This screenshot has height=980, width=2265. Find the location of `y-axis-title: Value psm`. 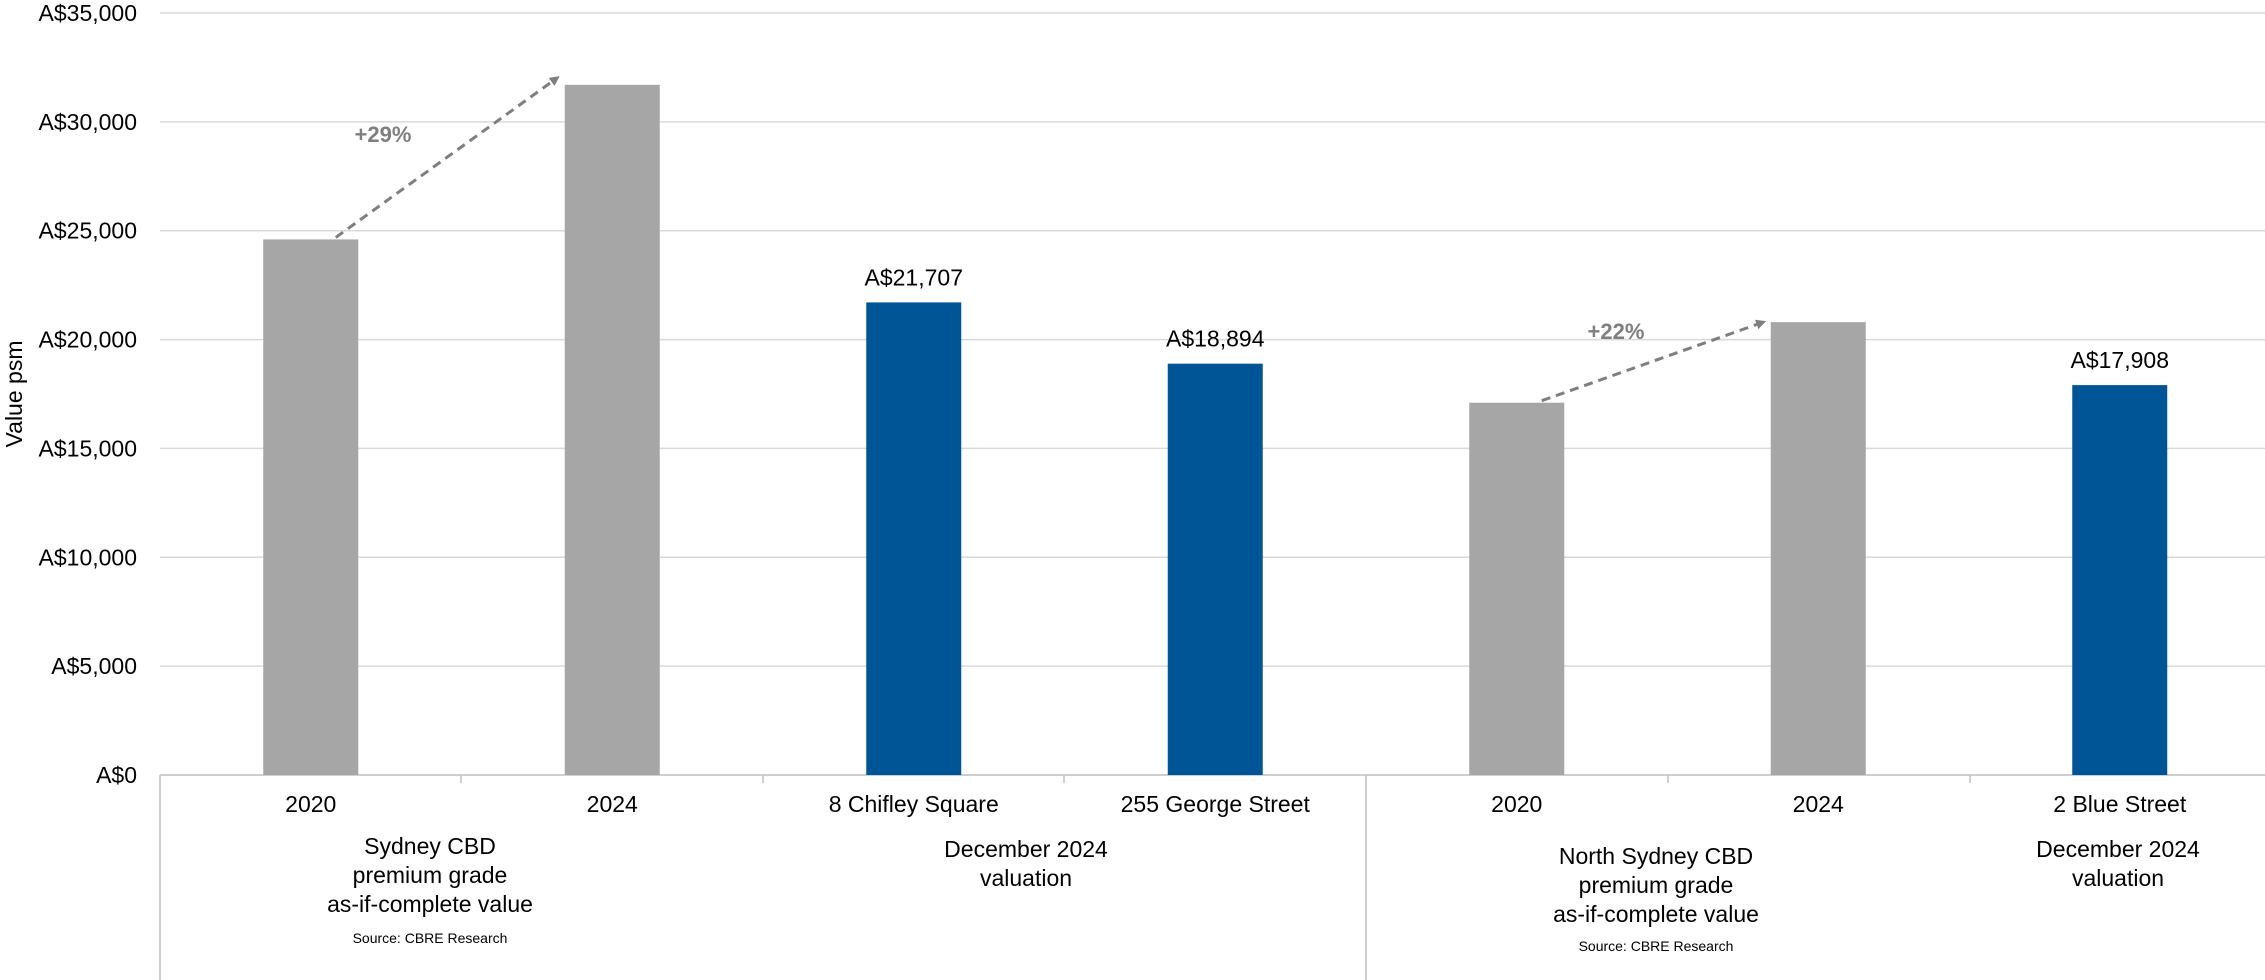

y-axis-title: Value psm is located at coordinates (14, 394).